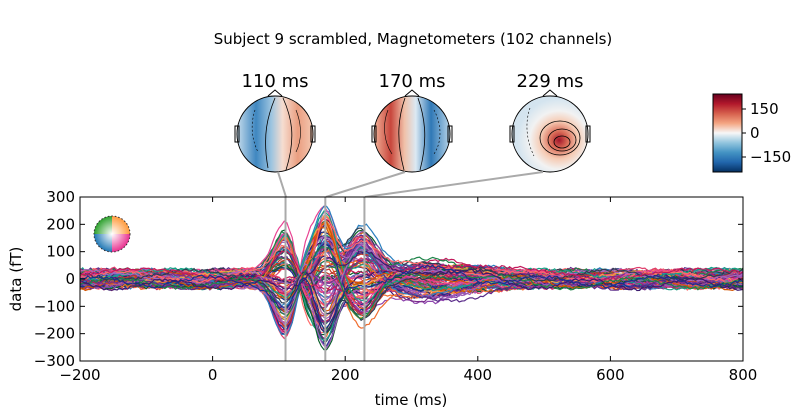 The height and width of the screenshot is (420, 800). What do you see at coordinates (60, 224) in the screenshot?
I see `y-tick-label: 200` at bounding box center [60, 224].